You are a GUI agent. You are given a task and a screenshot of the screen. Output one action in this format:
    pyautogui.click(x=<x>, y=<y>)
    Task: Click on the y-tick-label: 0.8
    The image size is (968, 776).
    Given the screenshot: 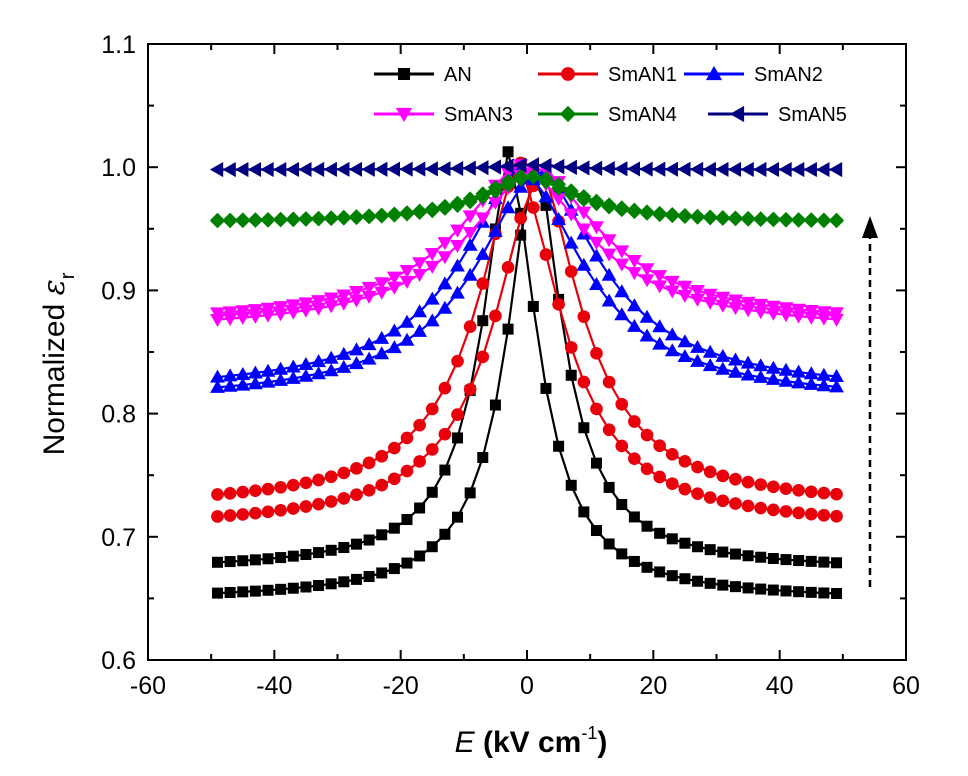 What is the action you would take?
    pyautogui.click(x=118, y=415)
    